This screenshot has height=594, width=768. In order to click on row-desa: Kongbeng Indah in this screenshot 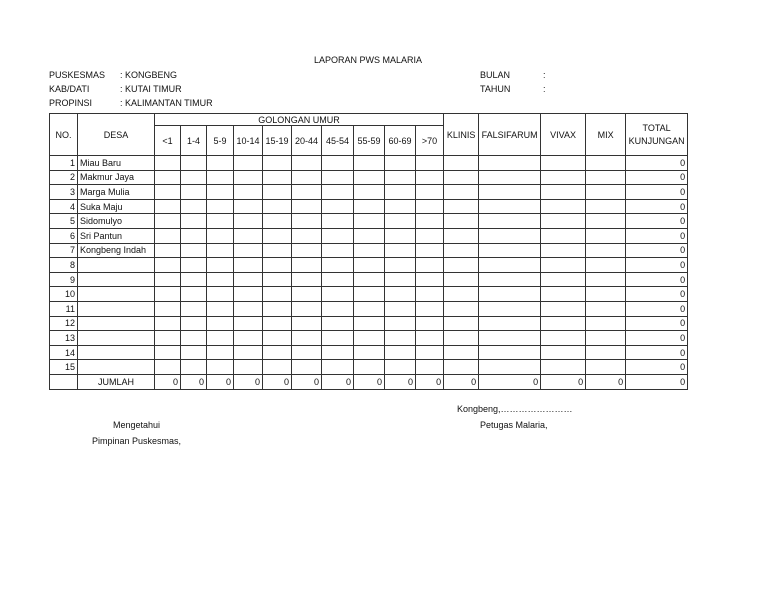, I will do `click(116, 250)`.